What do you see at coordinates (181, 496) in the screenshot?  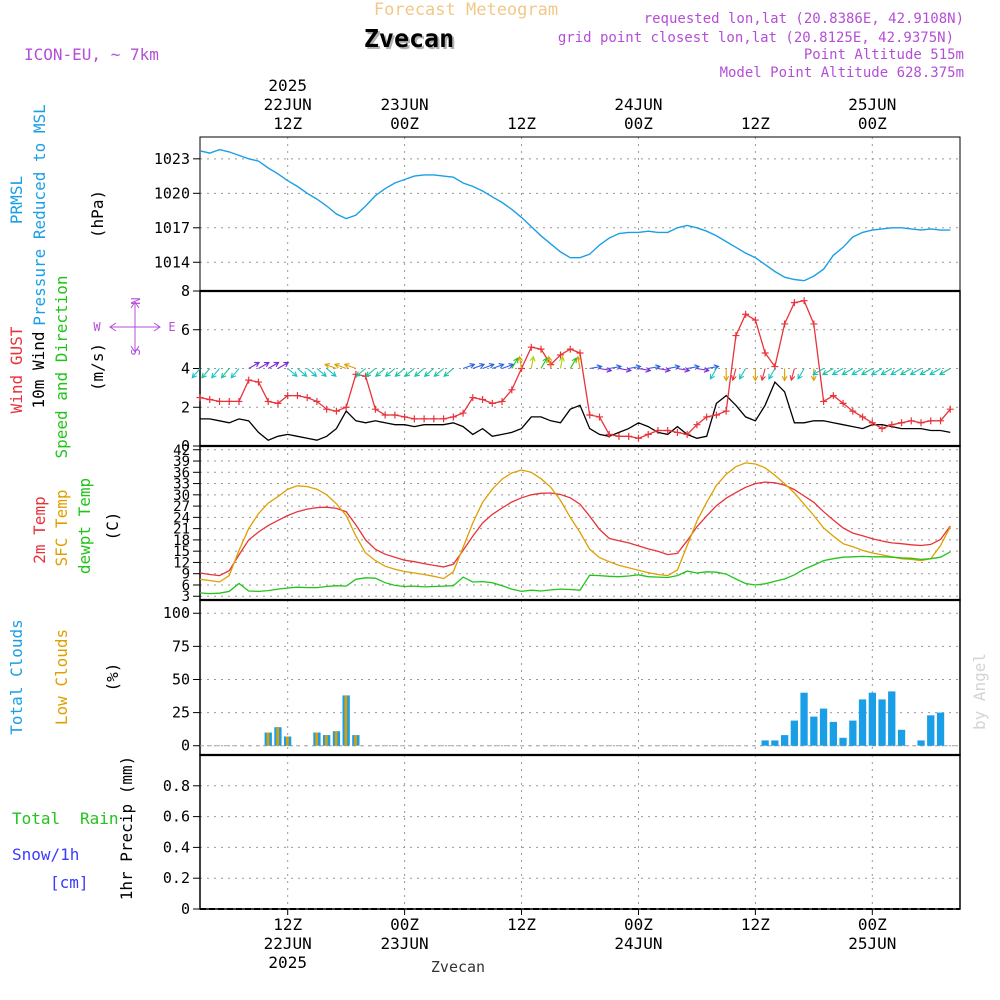 I see `y-tick-label: 30` at bounding box center [181, 496].